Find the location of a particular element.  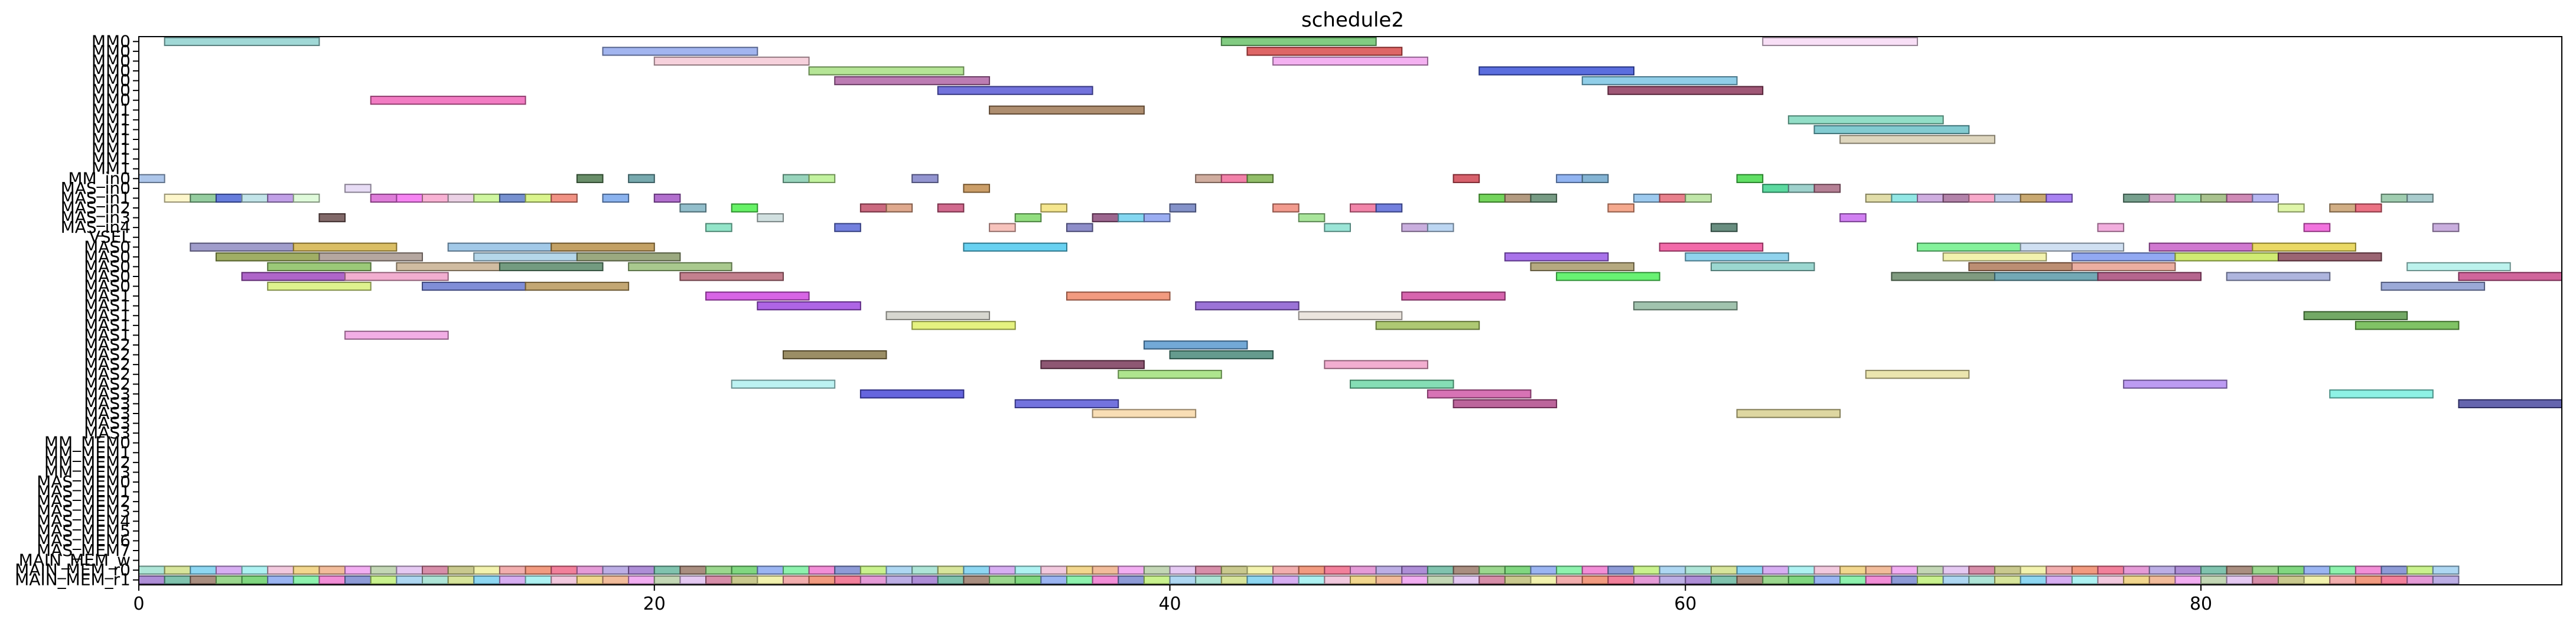

x-tick-label: 60 is located at coordinates (1685, 604).